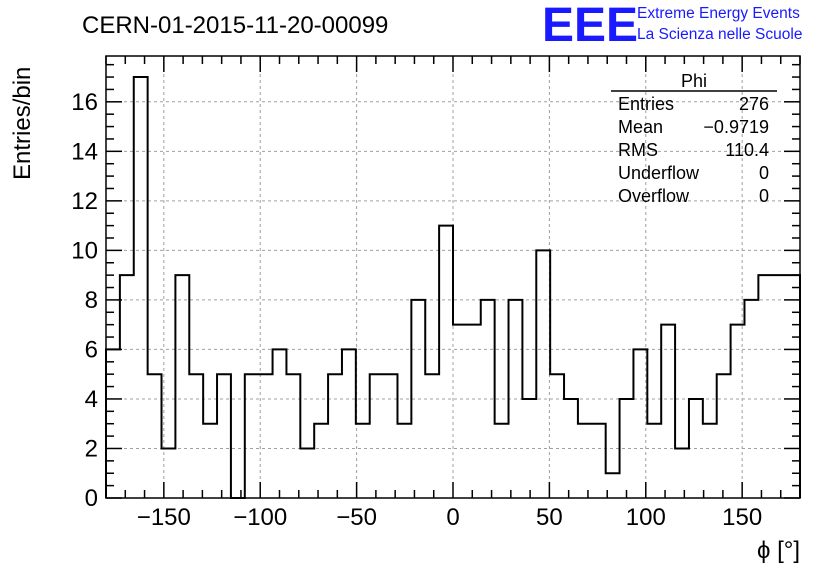 Image resolution: width=836 pixels, height=572 pixels. I want to click on y-tick-label: 16, so click(84, 102).